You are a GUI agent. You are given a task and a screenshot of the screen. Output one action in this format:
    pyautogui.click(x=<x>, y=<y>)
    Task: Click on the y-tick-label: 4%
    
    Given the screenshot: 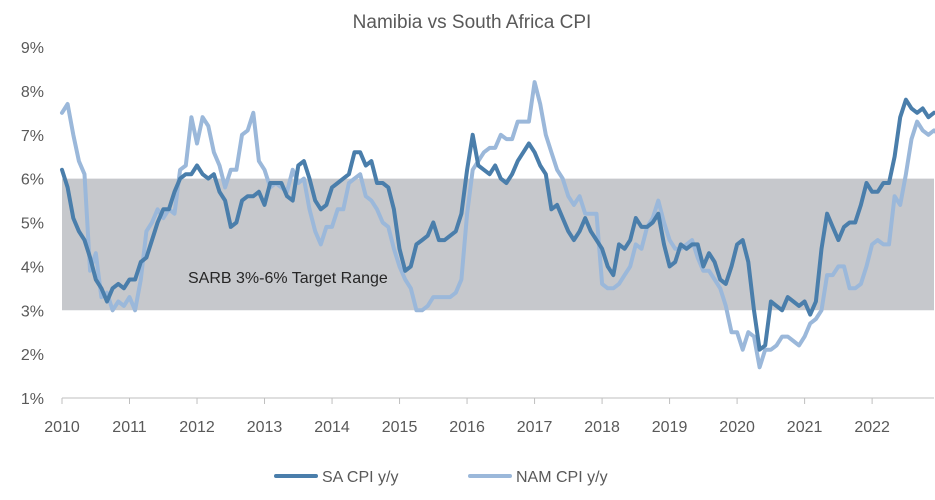 What is the action you would take?
    pyautogui.click(x=32, y=267)
    